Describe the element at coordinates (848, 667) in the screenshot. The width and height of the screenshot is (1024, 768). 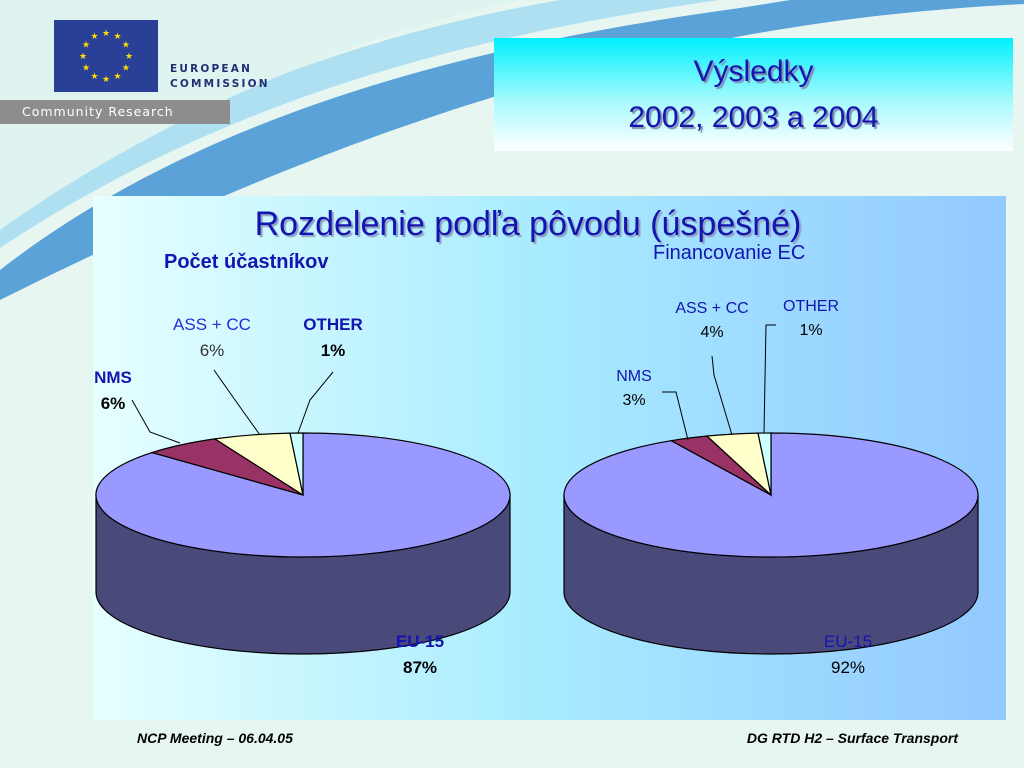
I see `slice-value: 92%` at that location.